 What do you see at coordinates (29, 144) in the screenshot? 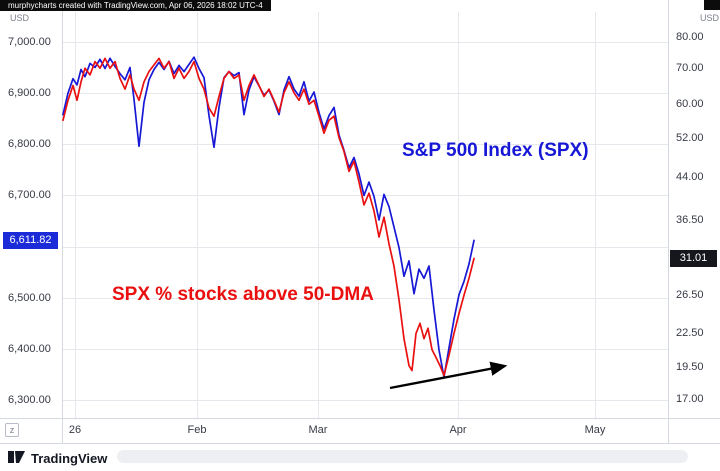
I see `left-axis-tick: 6,800.00` at bounding box center [29, 144].